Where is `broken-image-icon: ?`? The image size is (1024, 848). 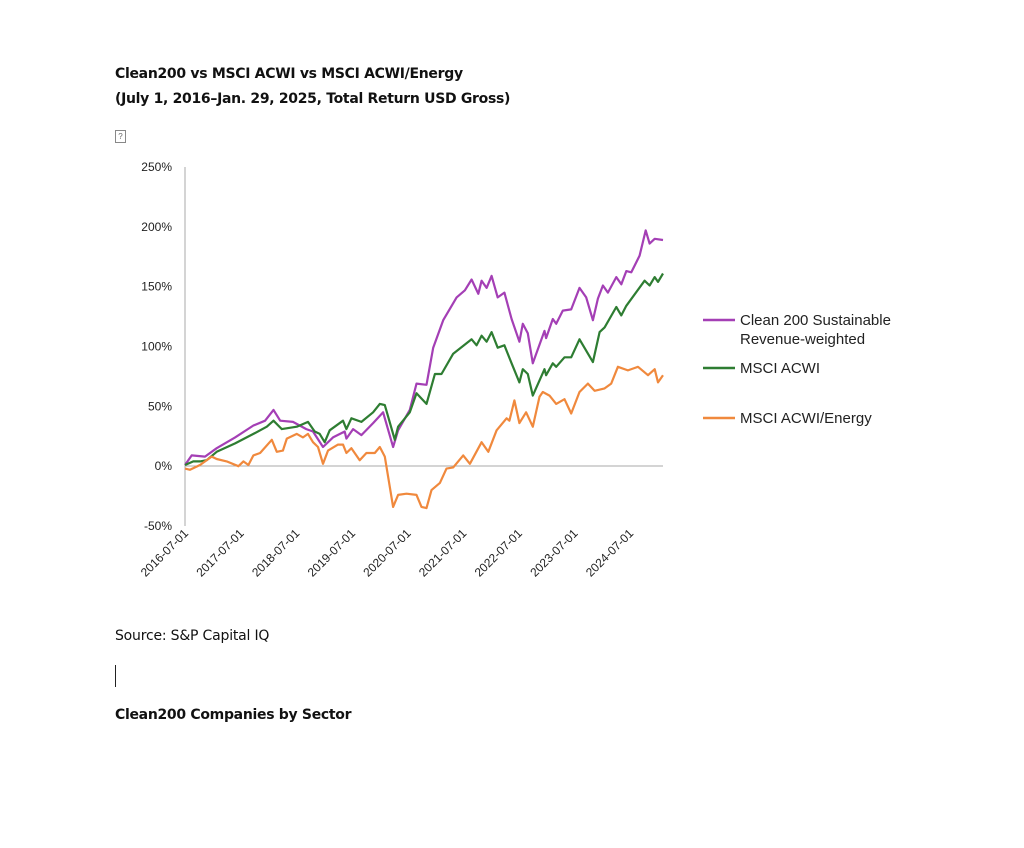 broken-image-icon: ? is located at coordinates (120, 136).